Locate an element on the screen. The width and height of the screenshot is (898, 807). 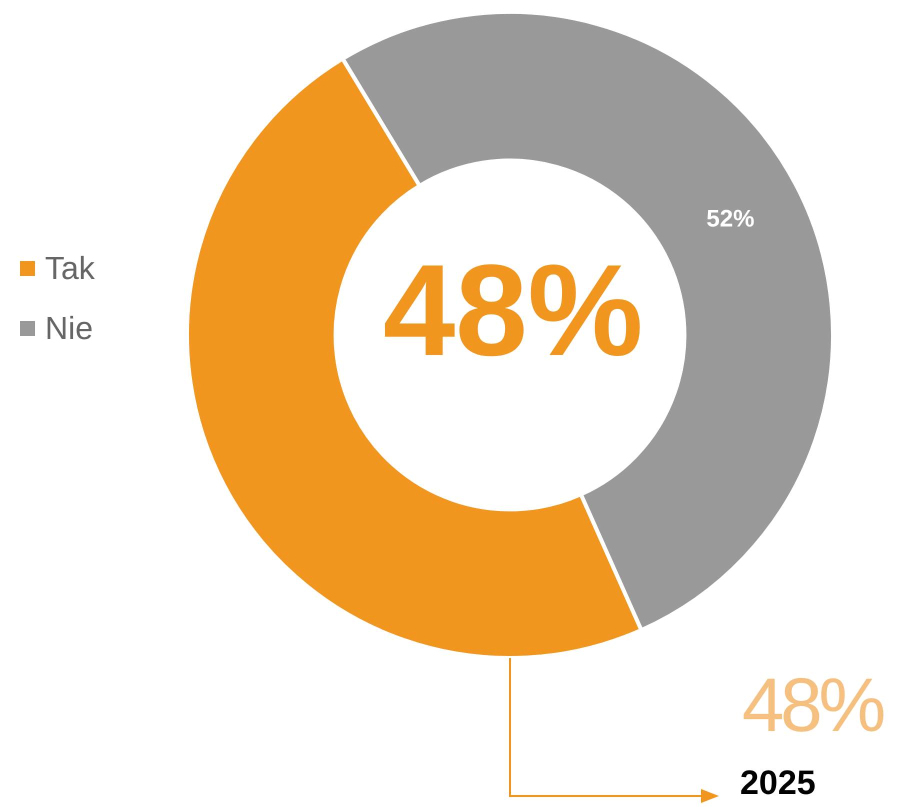
legend-label: Tak is located at coordinates (70, 268).